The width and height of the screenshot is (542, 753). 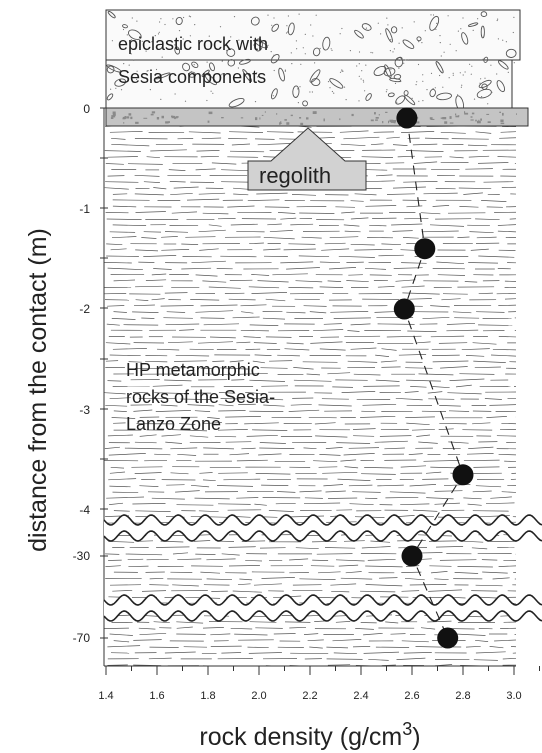 I want to click on epiclastic-unit, so click(x=313, y=59).